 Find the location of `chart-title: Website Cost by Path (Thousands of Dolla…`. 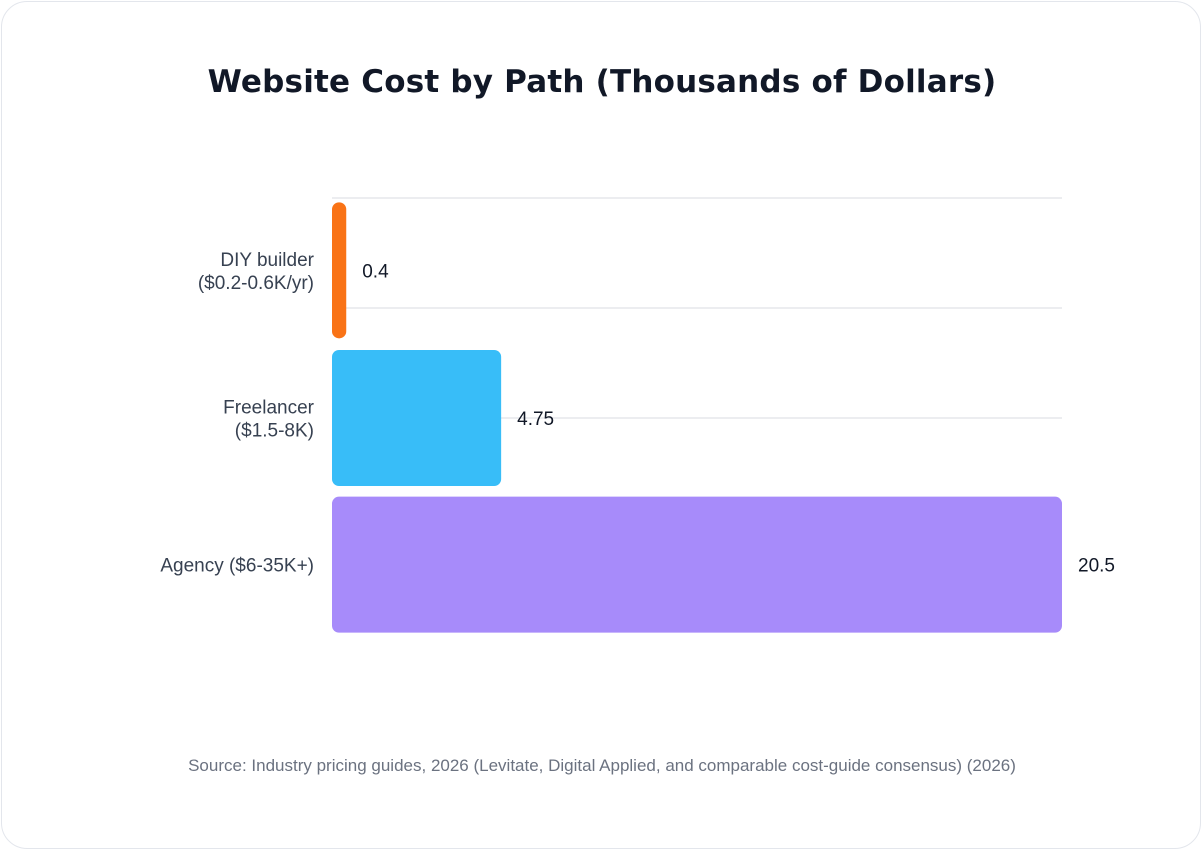

chart-title: Website Cost by Path (Thousands of Dolla… is located at coordinates (602, 82).